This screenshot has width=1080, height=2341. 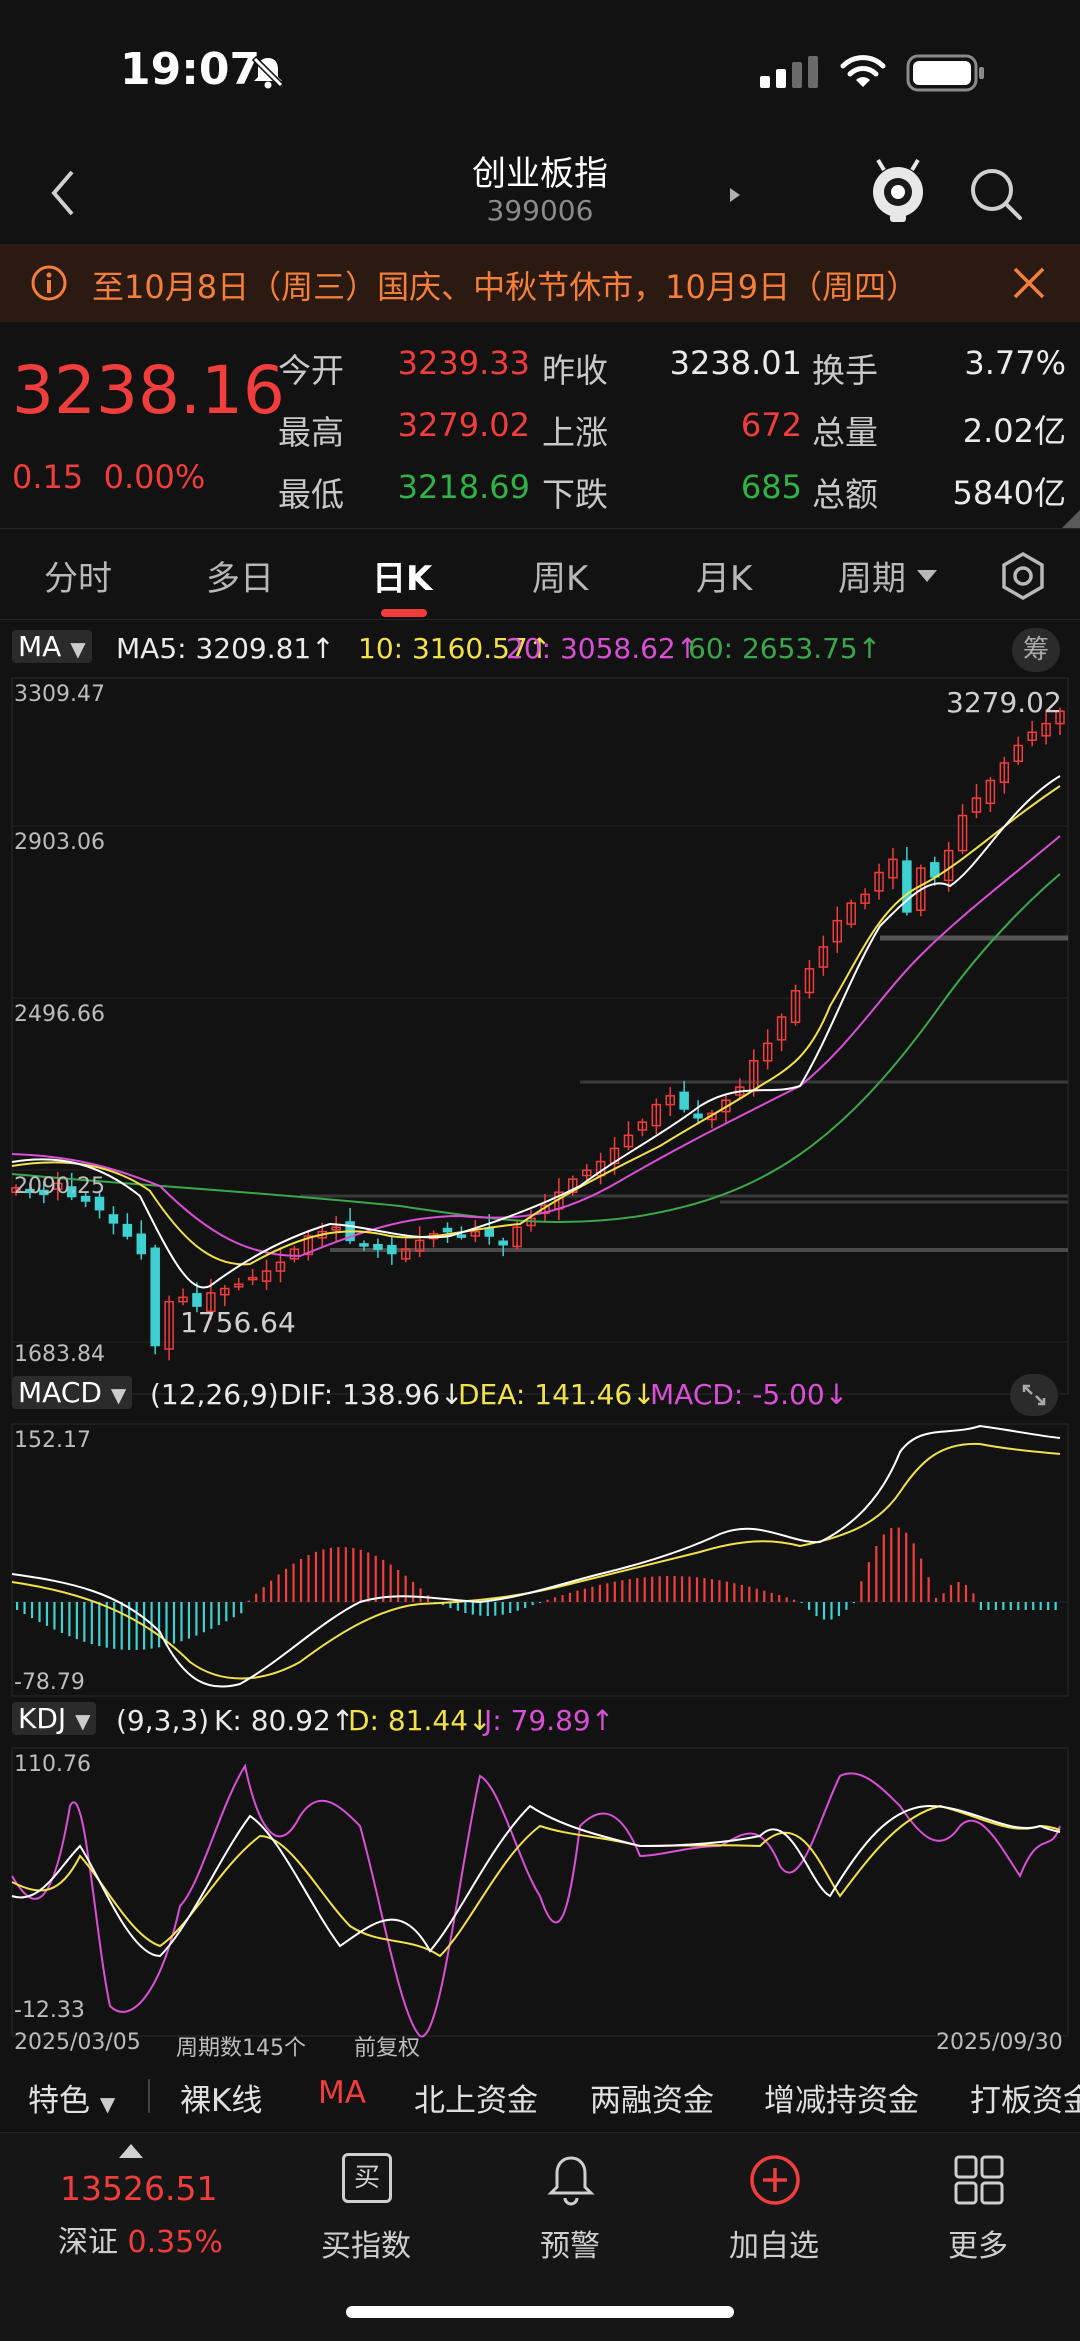 I want to click on macd-selector: MACD ▼, so click(x=72, y=1392).